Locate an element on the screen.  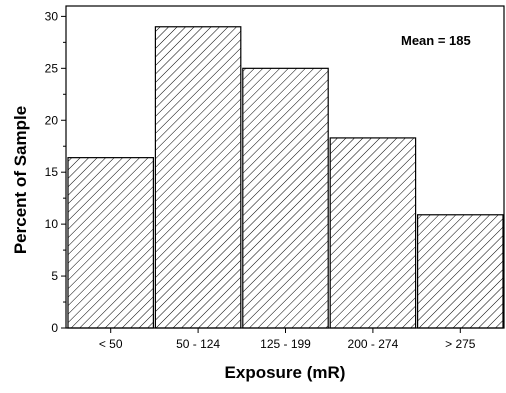
x-tick-label: 125 - 199 is located at coordinates (285, 344).